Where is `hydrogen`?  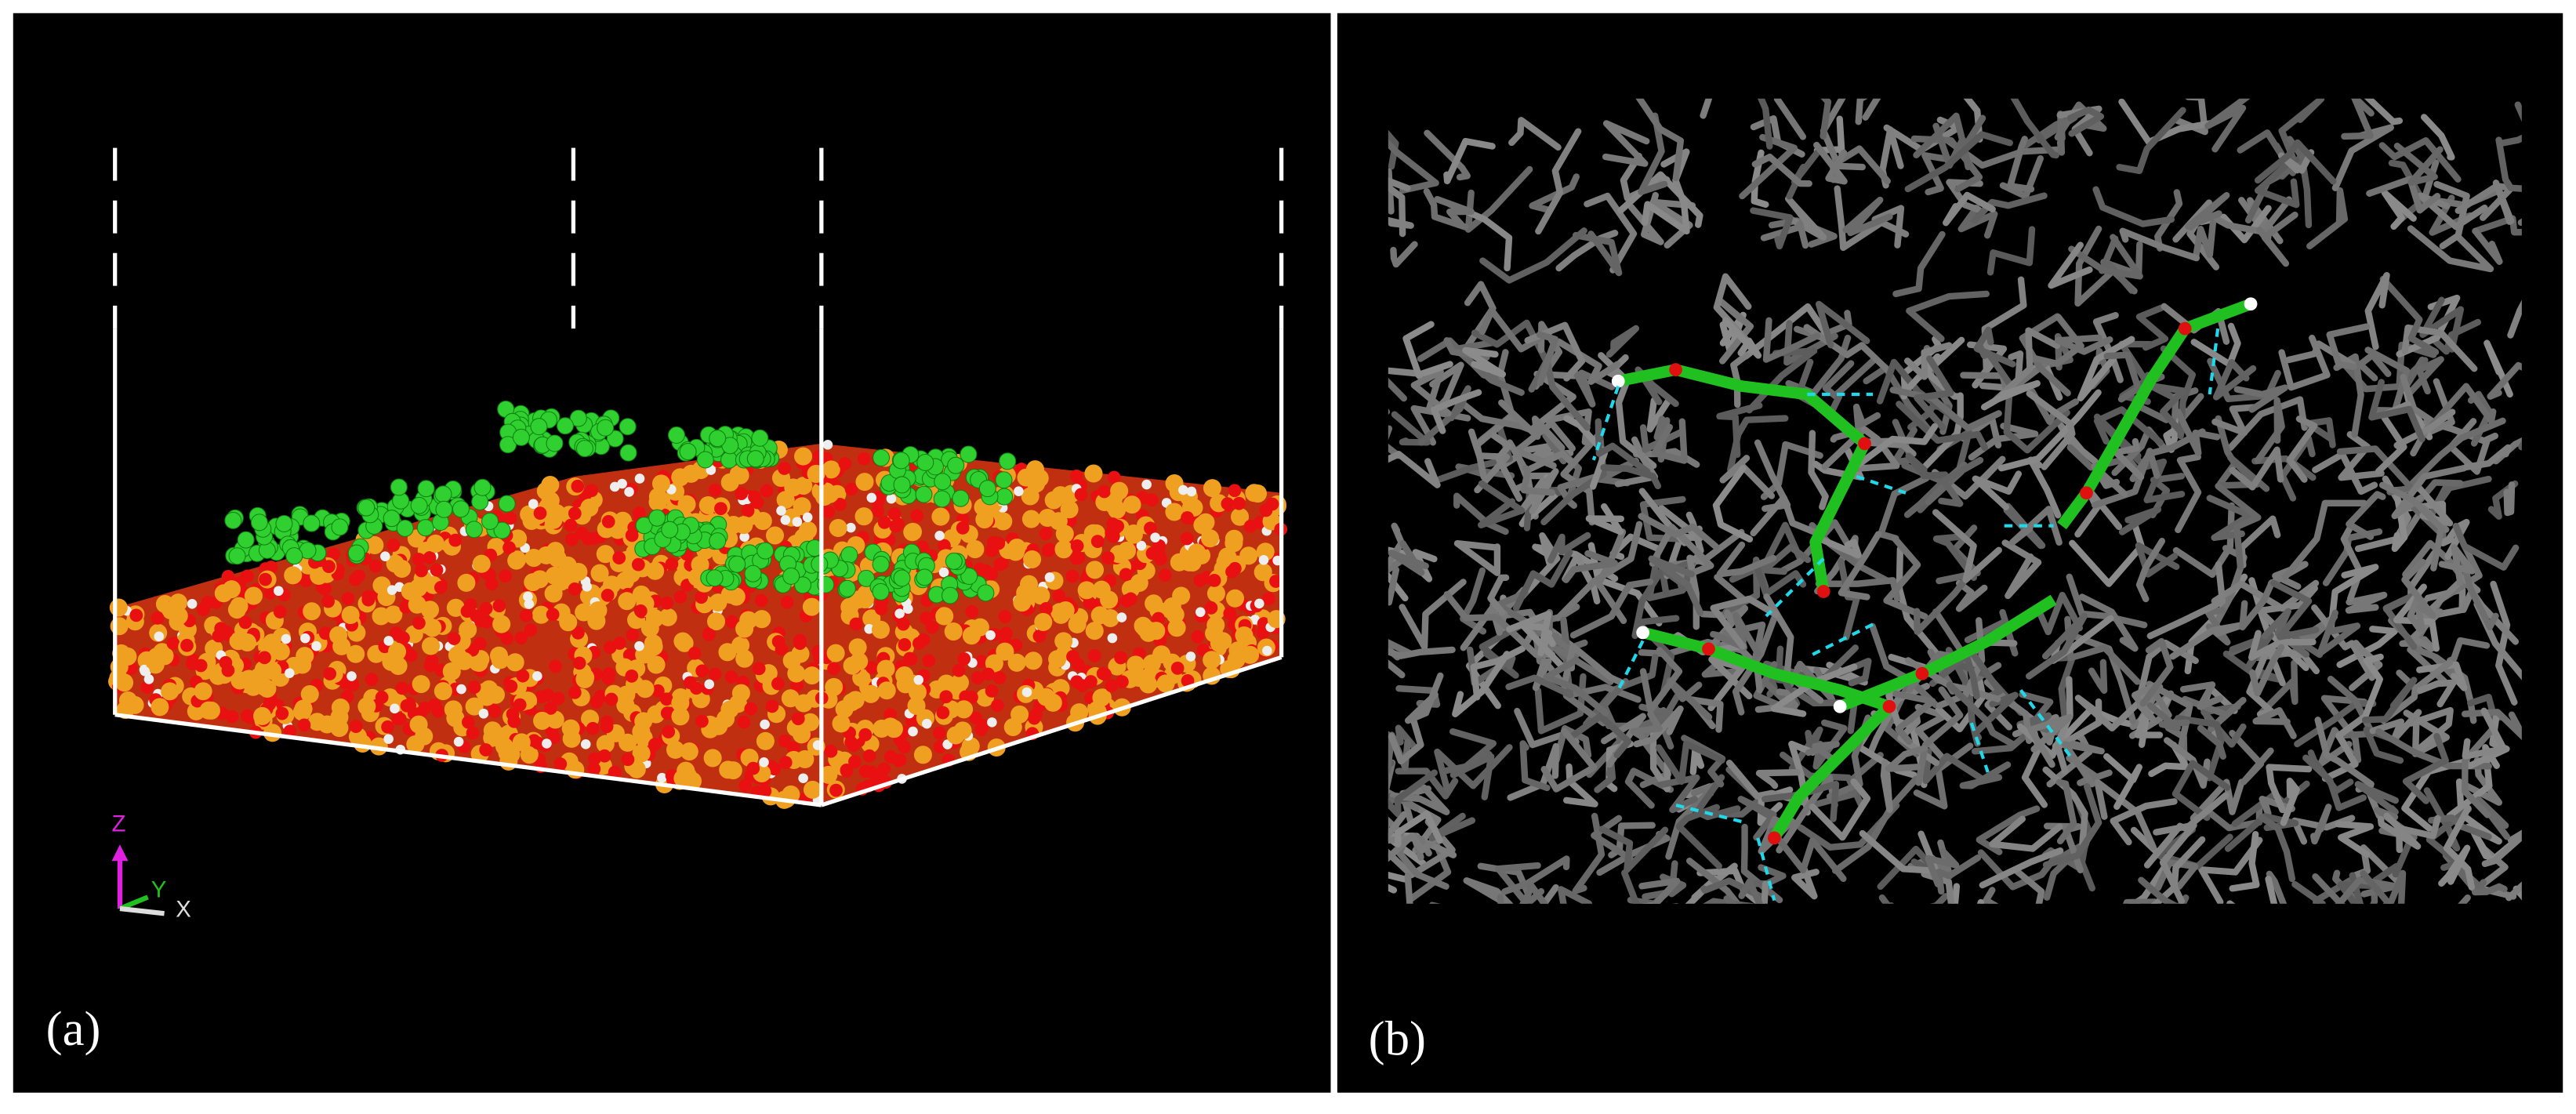 hydrogen is located at coordinates (1618, 381).